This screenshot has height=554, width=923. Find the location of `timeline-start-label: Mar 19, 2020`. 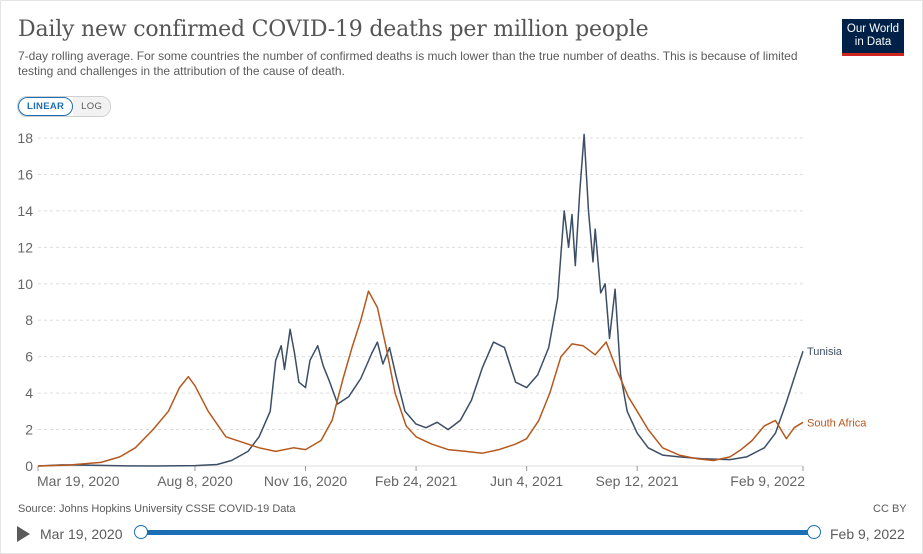

timeline-start-label: Mar 19, 2020 is located at coordinates (81, 534).